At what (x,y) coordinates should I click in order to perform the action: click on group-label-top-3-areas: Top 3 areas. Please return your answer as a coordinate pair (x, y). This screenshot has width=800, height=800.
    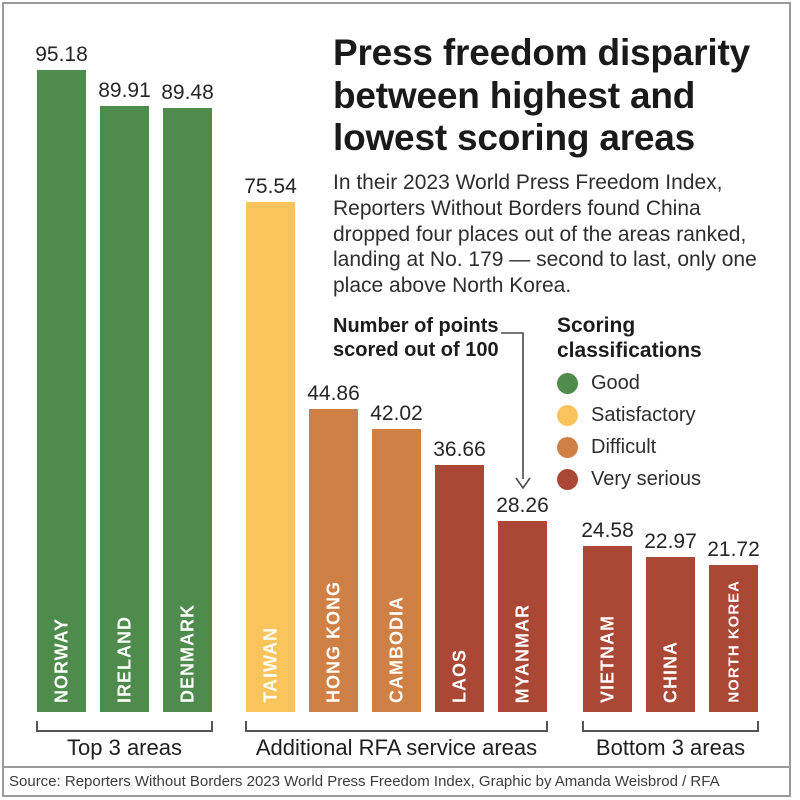
    Looking at the image, I should click on (124, 747).